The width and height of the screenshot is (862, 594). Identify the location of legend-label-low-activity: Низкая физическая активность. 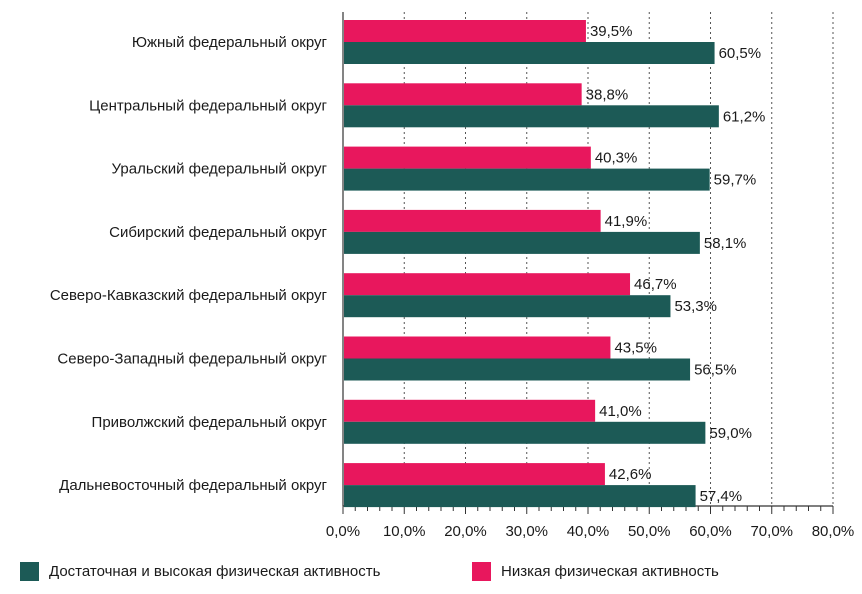
(610, 571).